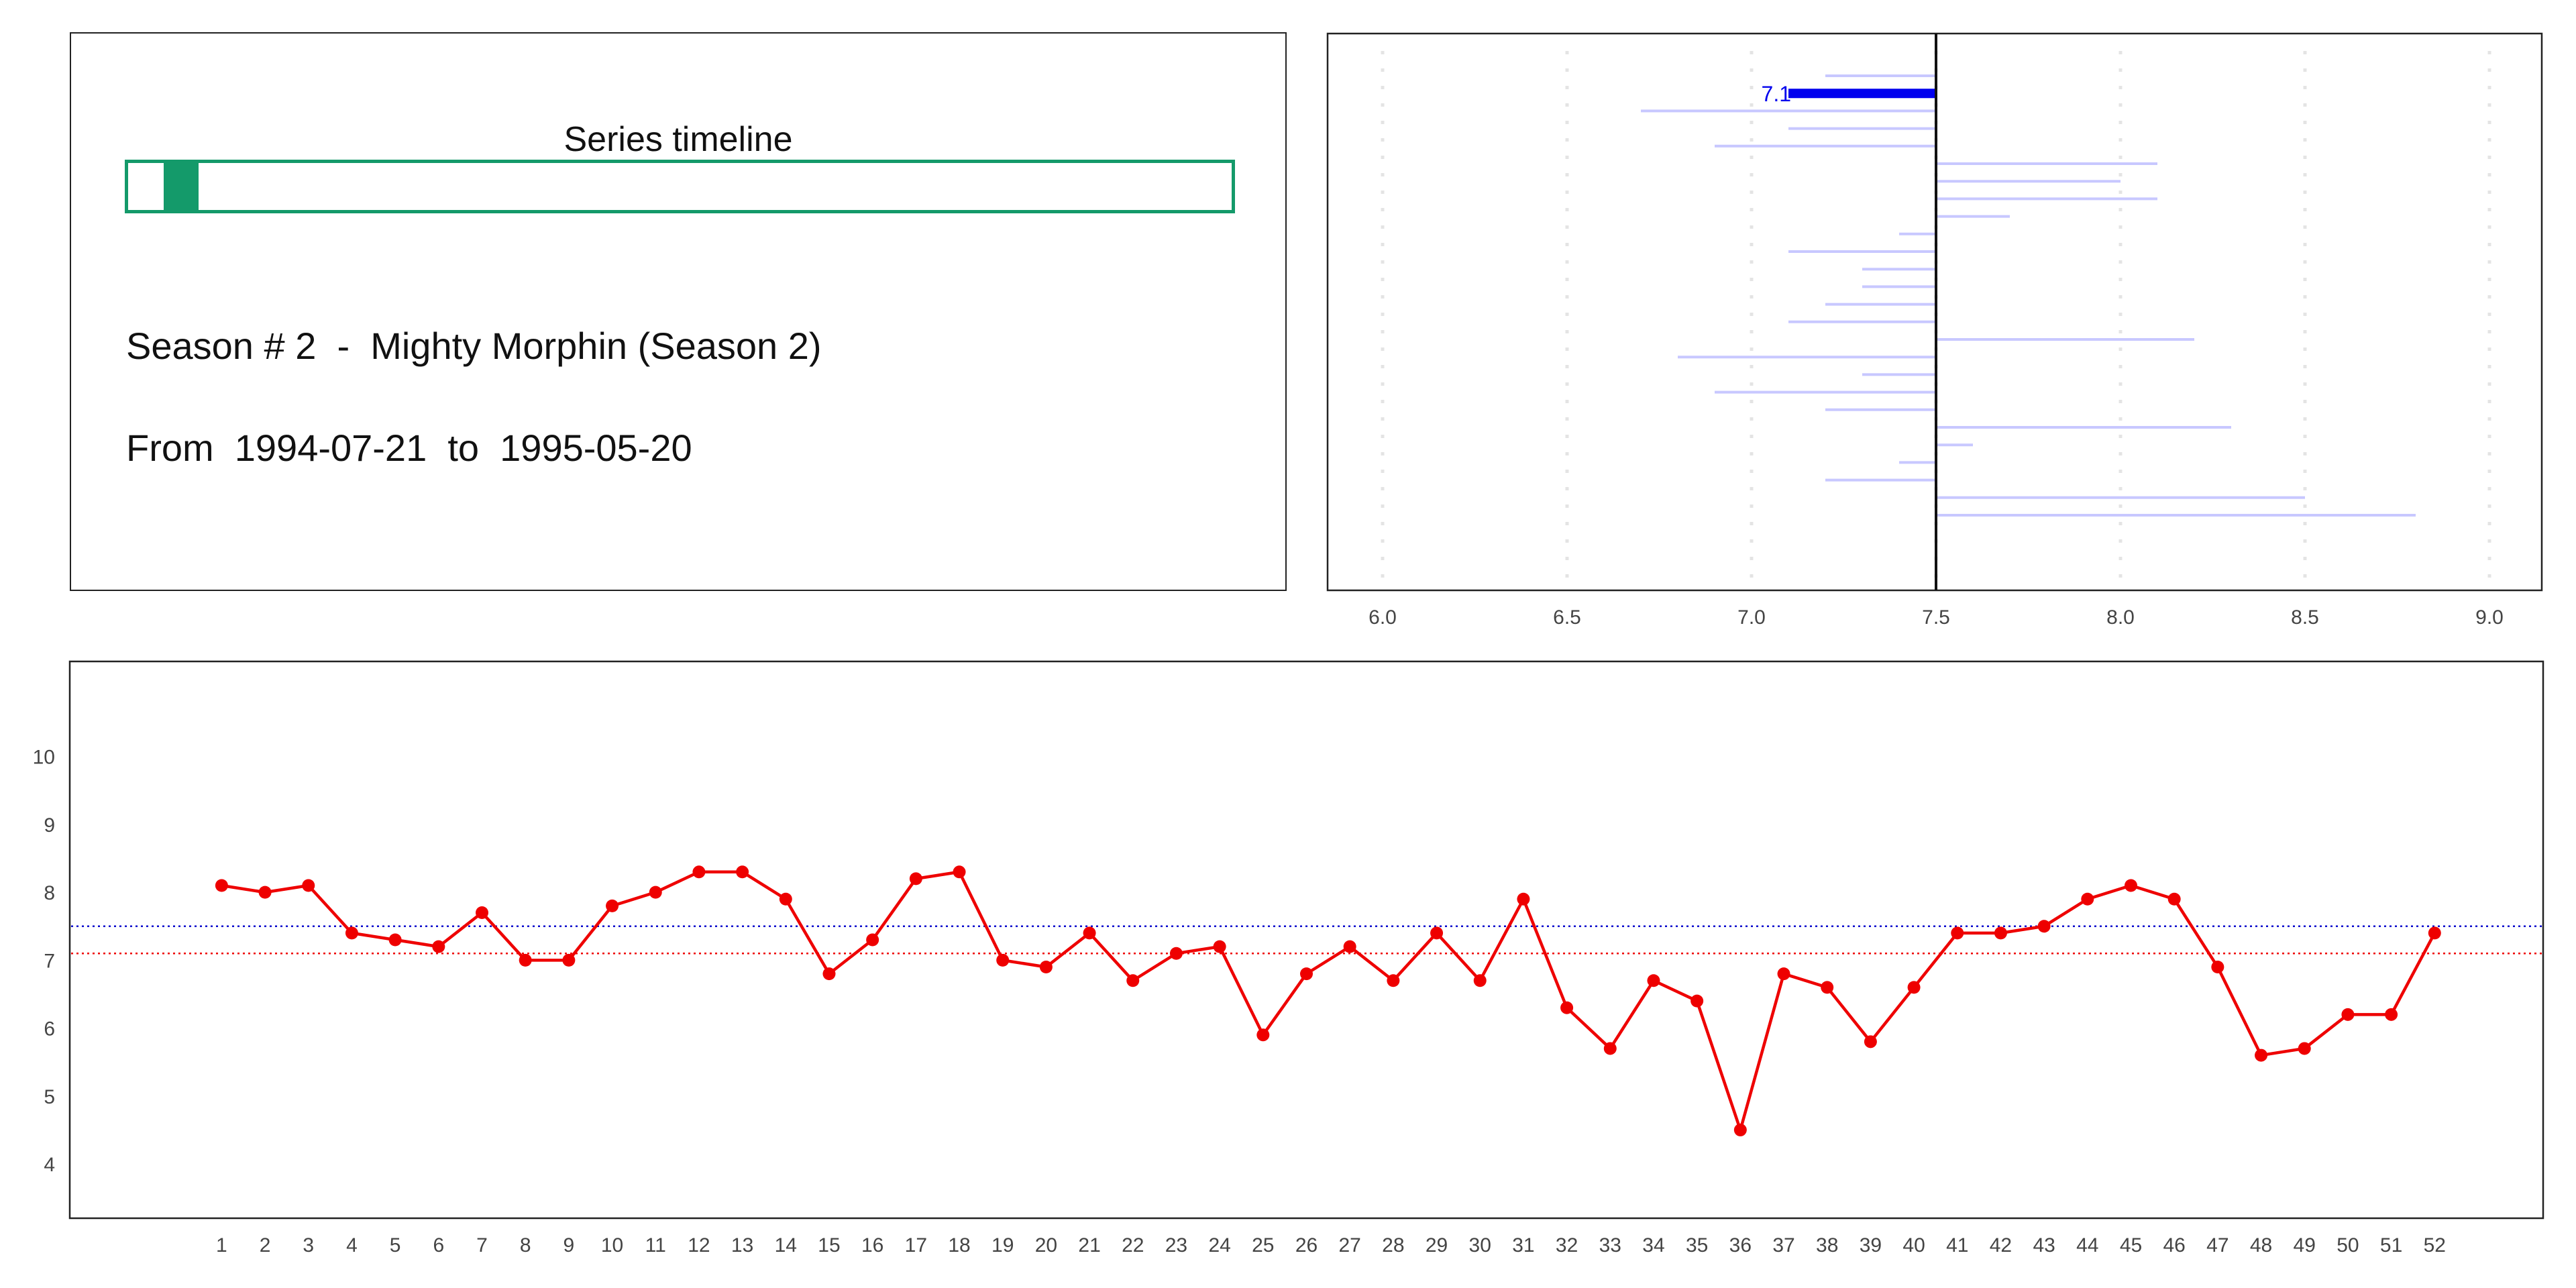 This screenshot has width=2576, height=1288. I want to click on line-chart-x-tick-label: 14, so click(786, 1245).